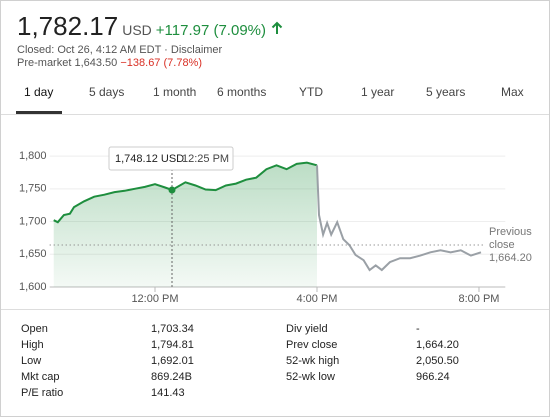  Describe the element at coordinates (42, 393) in the screenshot. I see `stat-label: P/E ratio` at that location.